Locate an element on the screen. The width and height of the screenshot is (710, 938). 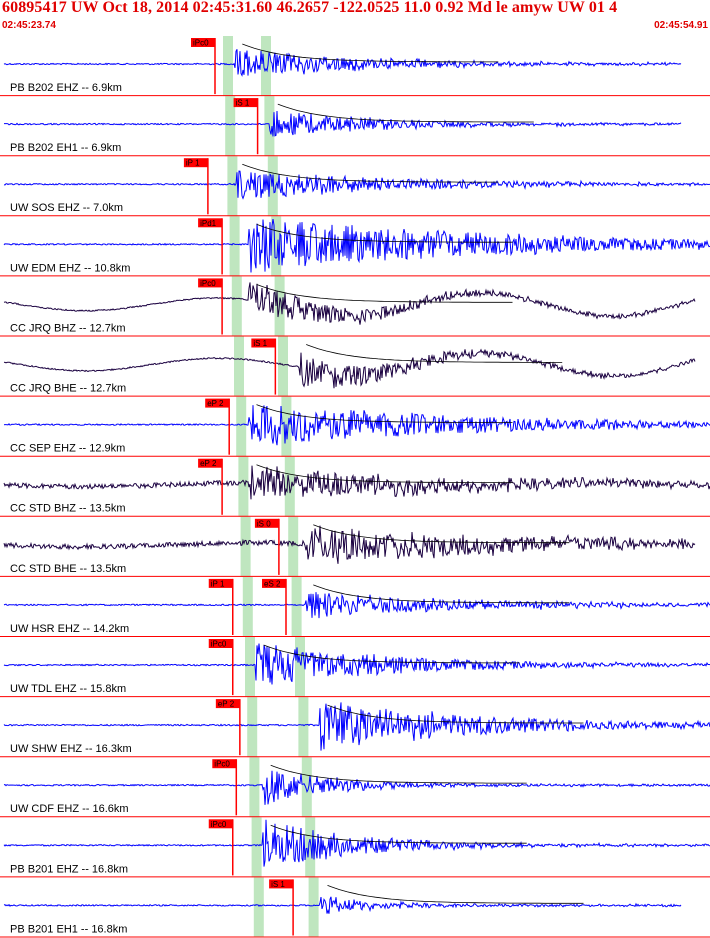
station-label: CC STD BHZ -- 13.5km is located at coordinates (68, 509).